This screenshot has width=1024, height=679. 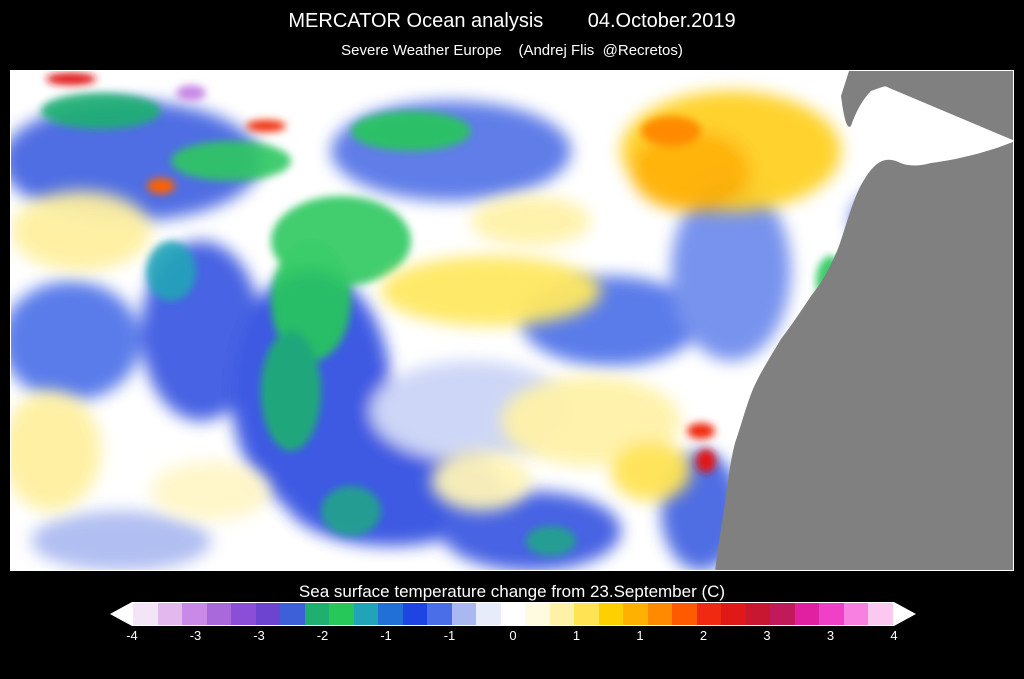 I want to click on colorbar-left-arrow-icon, so click(x=121, y=614).